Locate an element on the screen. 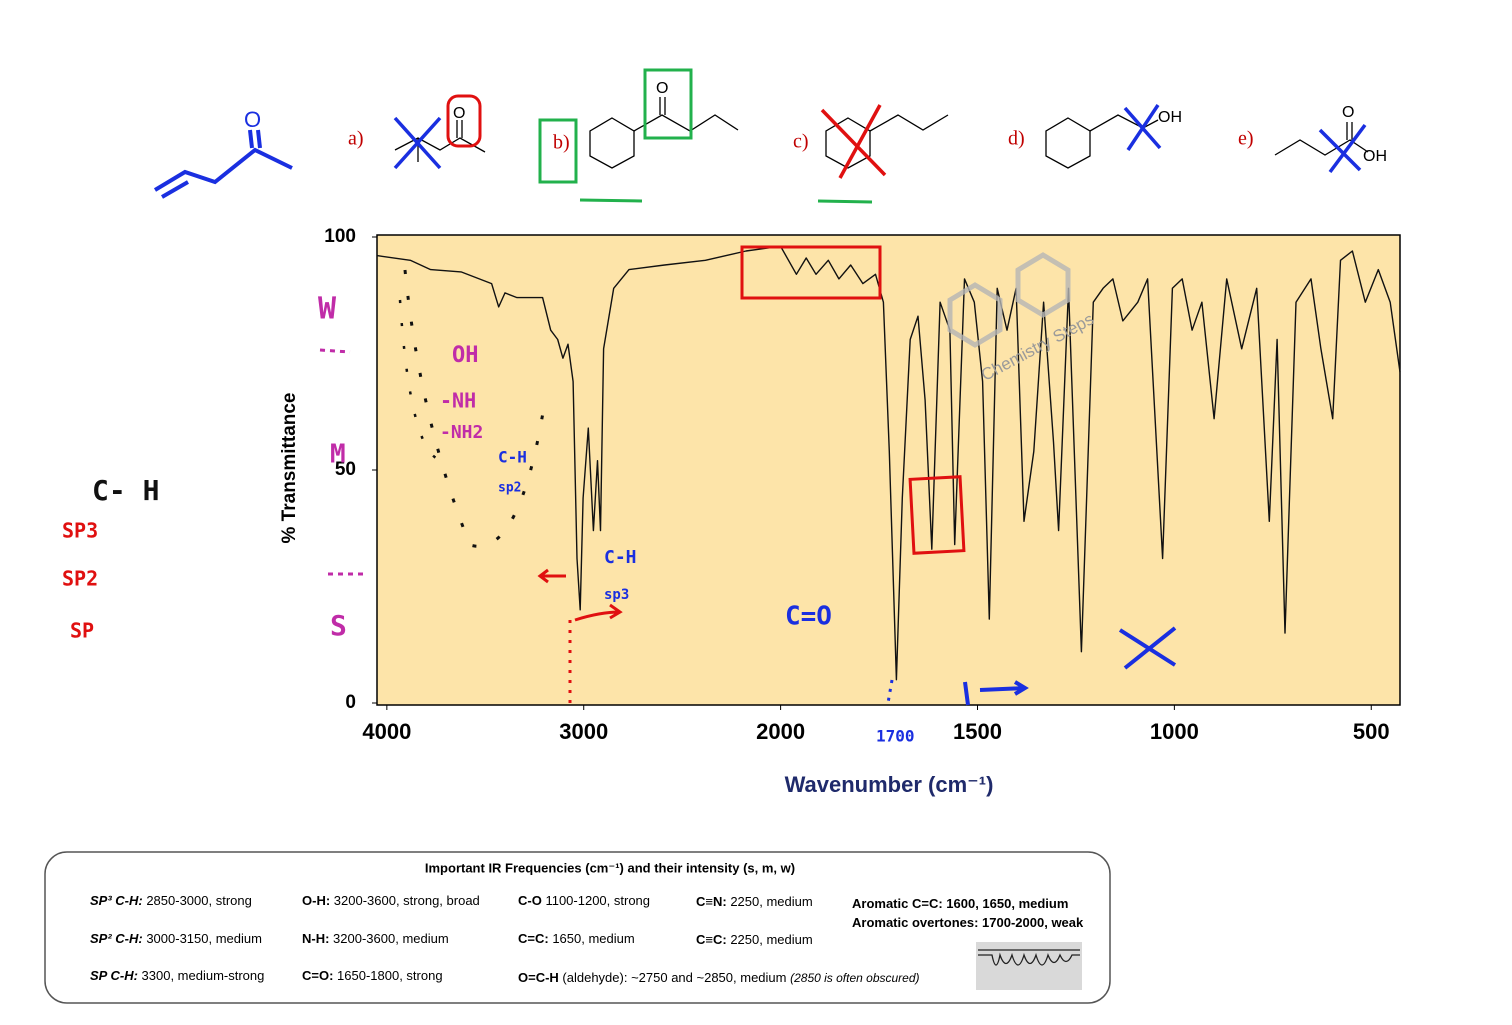 The height and width of the screenshot is (1025, 1512). entry-key: Aromatic C=C: is located at coordinates (897, 903).